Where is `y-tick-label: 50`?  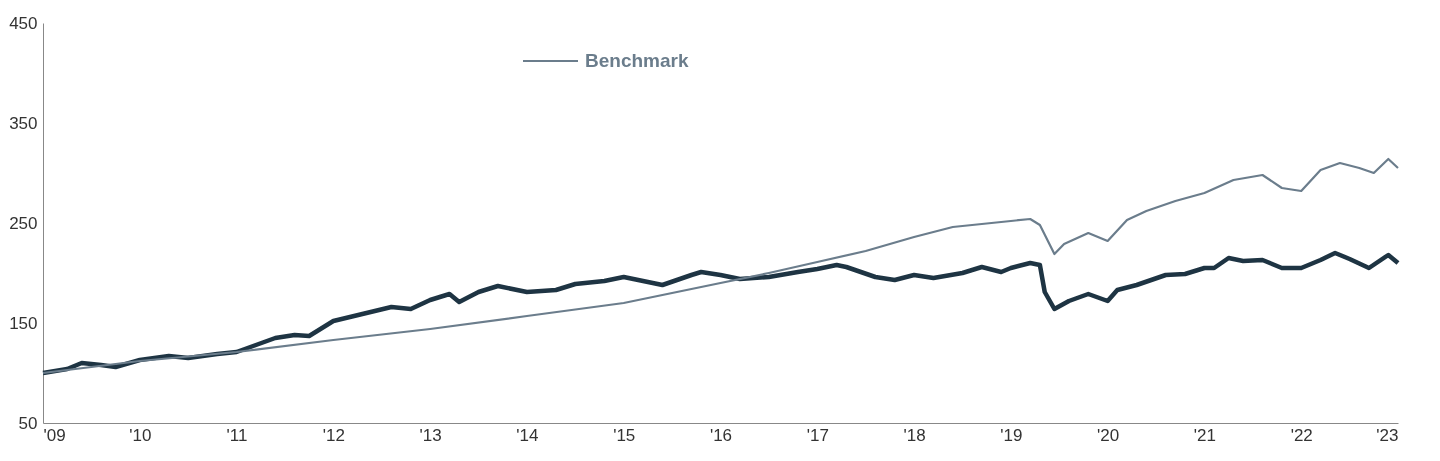 y-tick-label: 50 is located at coordinates (28, 423).